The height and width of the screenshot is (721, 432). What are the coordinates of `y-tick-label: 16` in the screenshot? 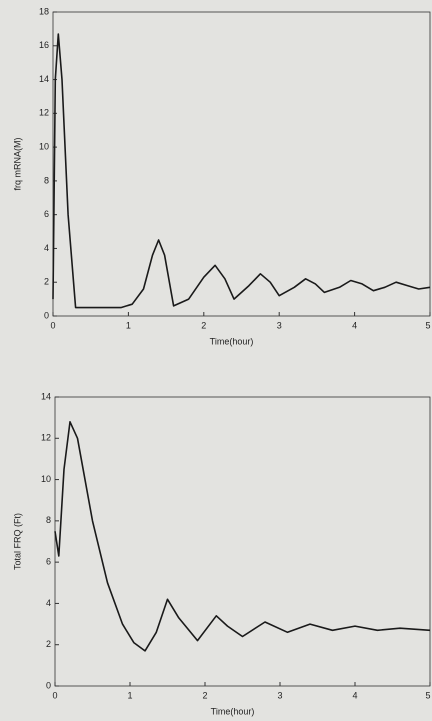 It's located at (44, 45).